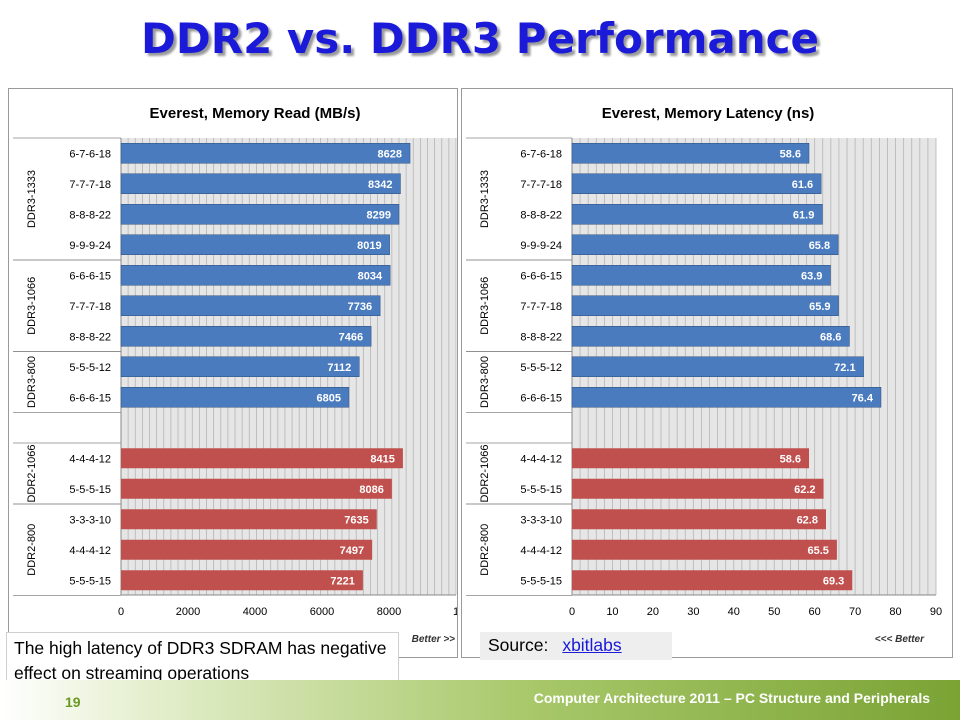  Describe the element at coordinates (804, 490) in the screenshot. I see `latency-bar-value-label: 62.2` at that location.